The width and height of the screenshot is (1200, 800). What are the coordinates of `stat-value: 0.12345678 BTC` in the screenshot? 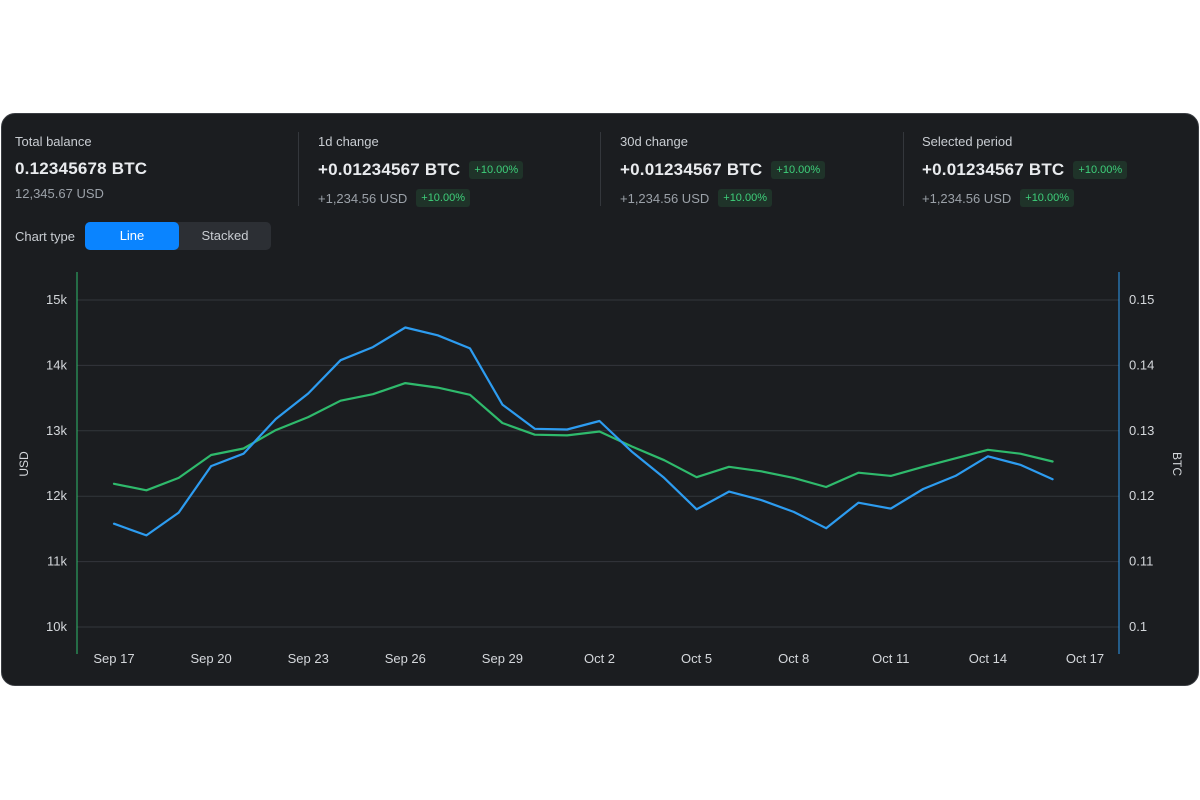 It's located at (81, 168).